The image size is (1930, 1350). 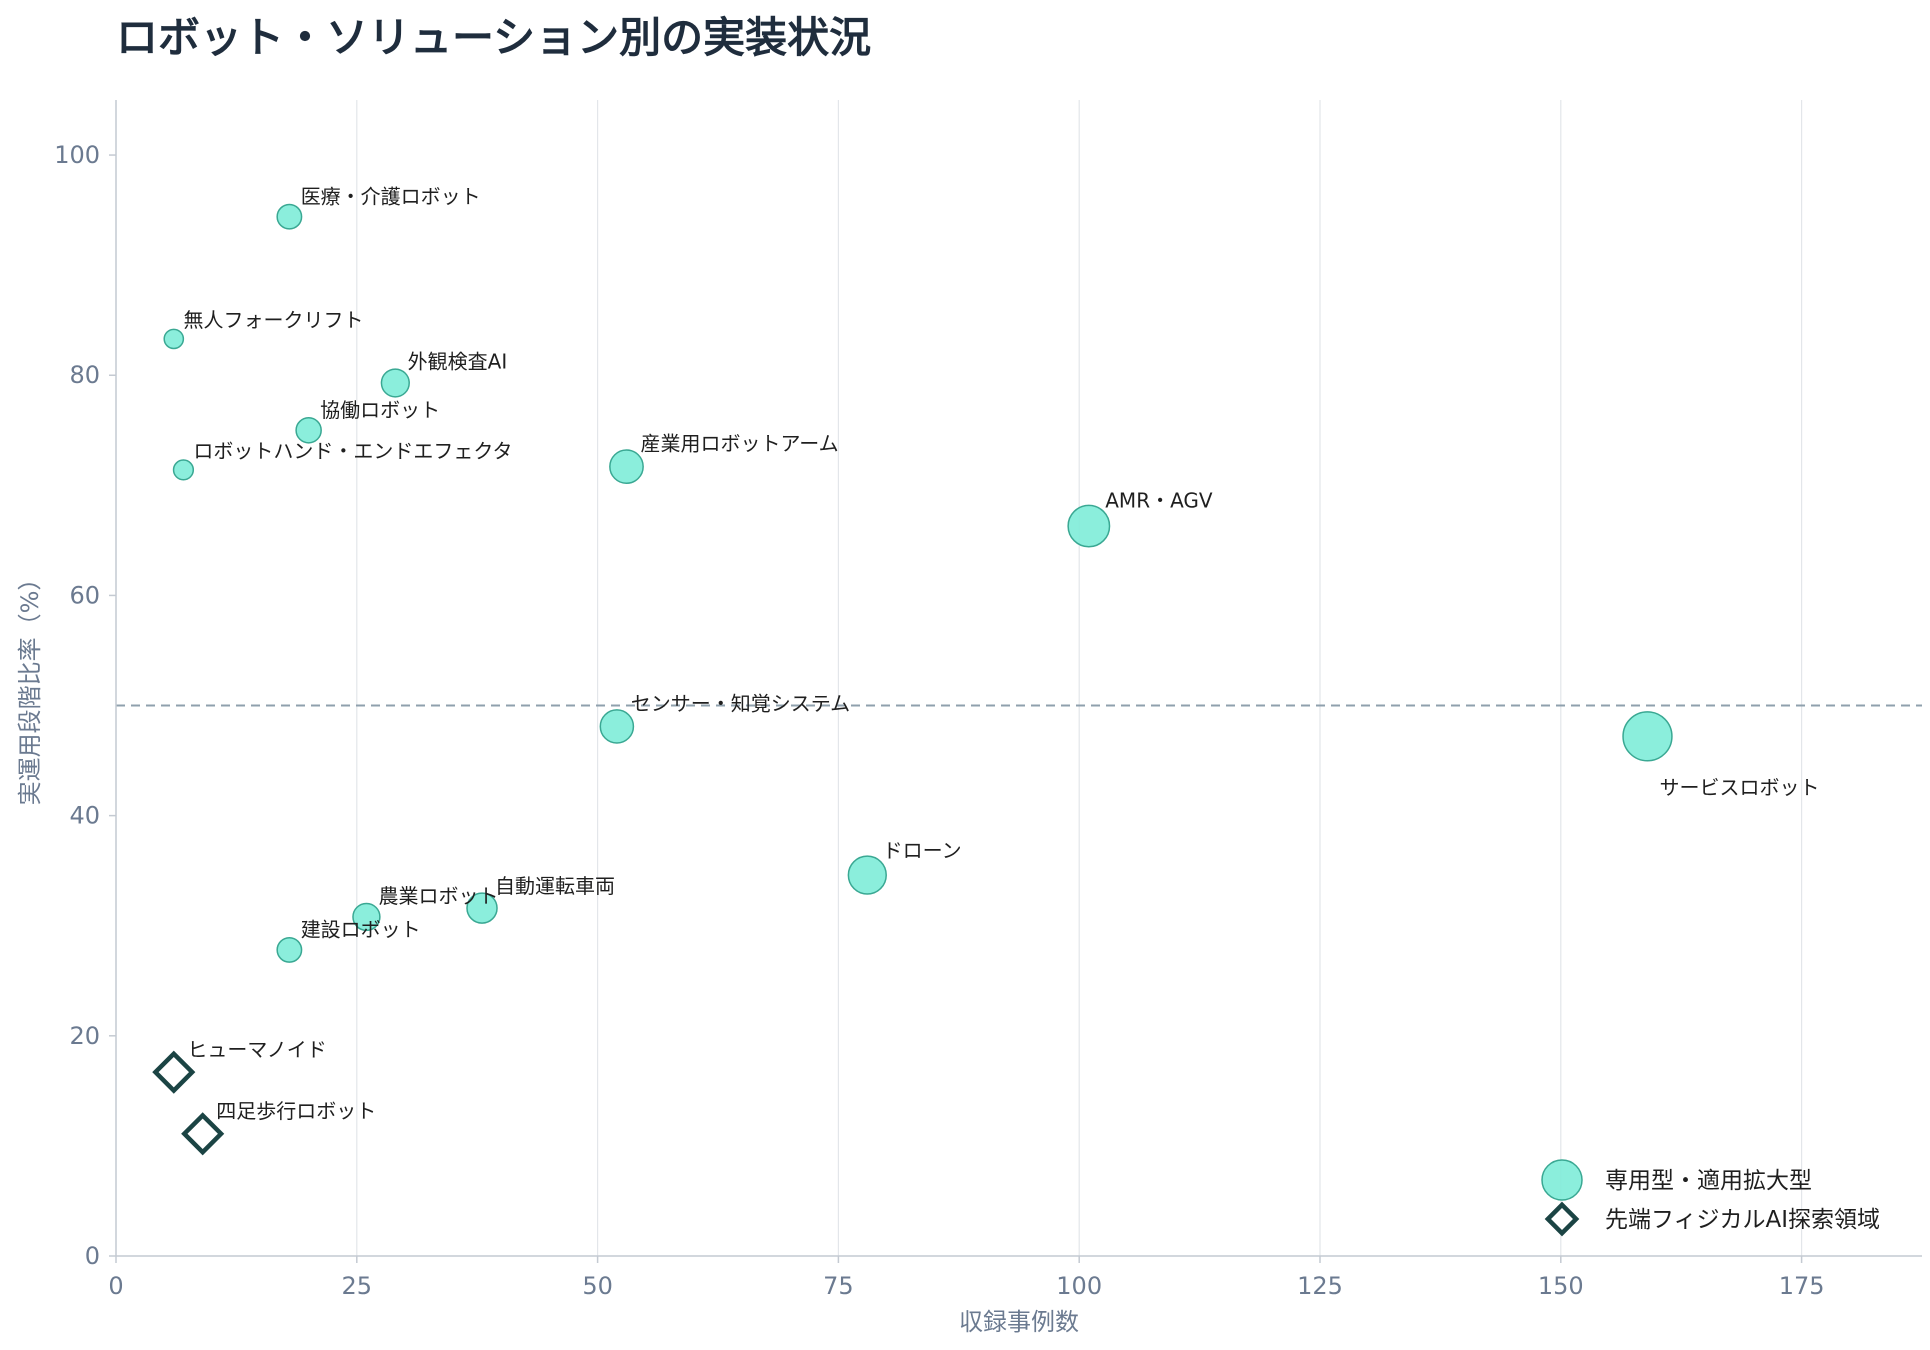 What do you see at coordinates (77, 155) in the screenshot?
I see `y-tick-label-100: 100` at bounding box center [77, 155].